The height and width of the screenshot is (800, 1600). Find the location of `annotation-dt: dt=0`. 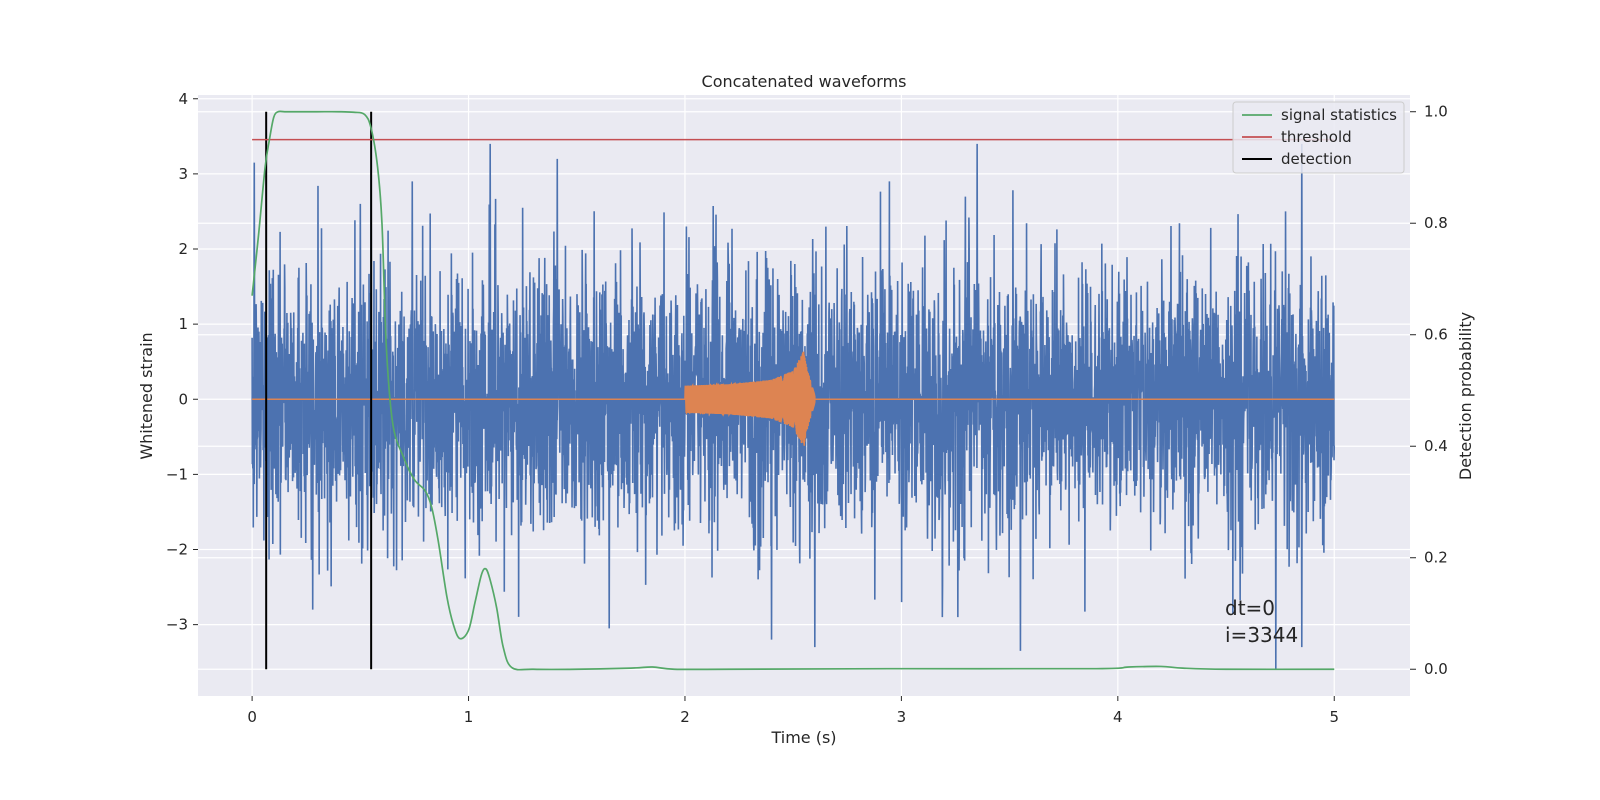

annotation-dt: dt=0 is located at coordinates (1250, 608).